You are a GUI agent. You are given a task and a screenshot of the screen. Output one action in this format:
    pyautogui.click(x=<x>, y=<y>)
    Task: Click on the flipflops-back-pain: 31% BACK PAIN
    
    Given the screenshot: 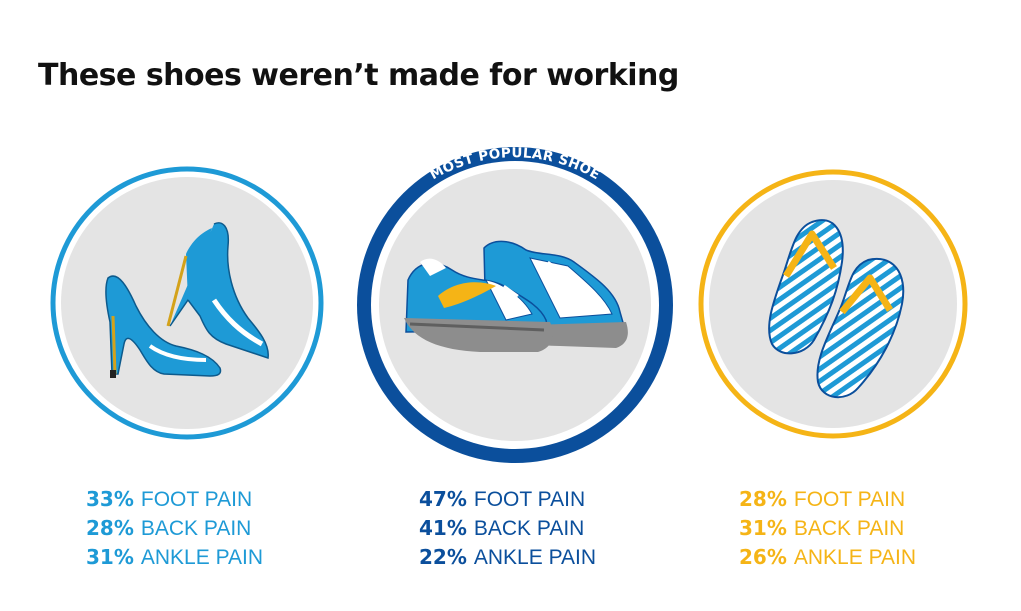 What is the action you would take?
    pyautogui.click(x=827, y=528)
    